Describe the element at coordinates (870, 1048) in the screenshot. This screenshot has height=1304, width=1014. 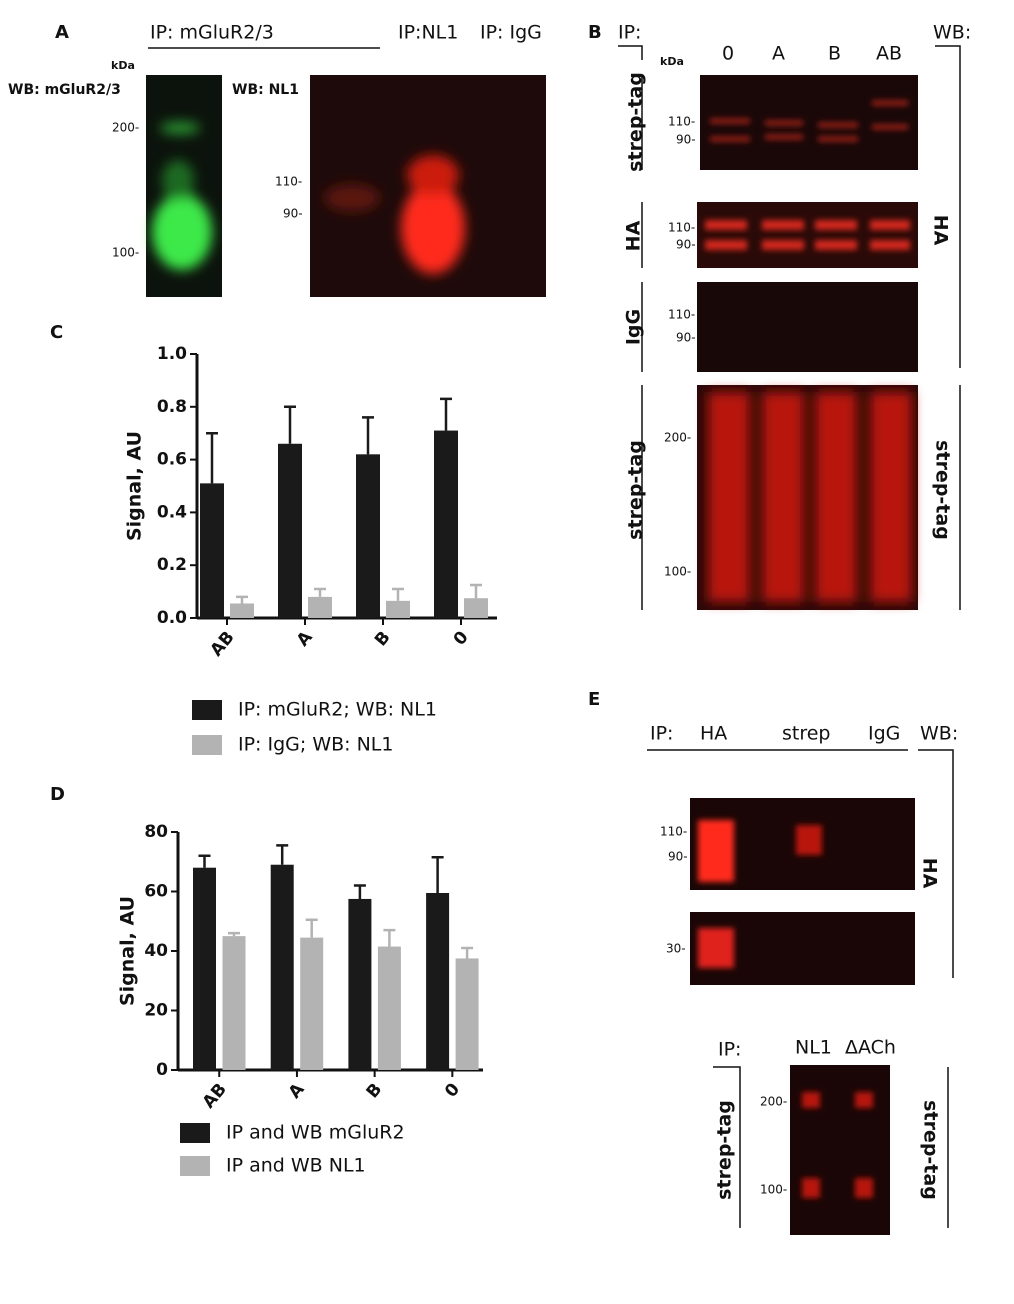
I see `blot-label: ΔACh` at that location.